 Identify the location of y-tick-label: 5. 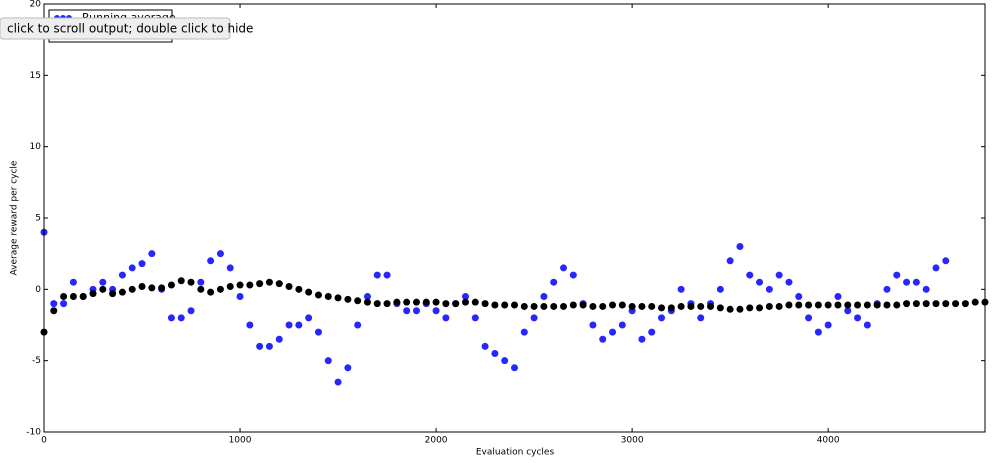
(38, 219).